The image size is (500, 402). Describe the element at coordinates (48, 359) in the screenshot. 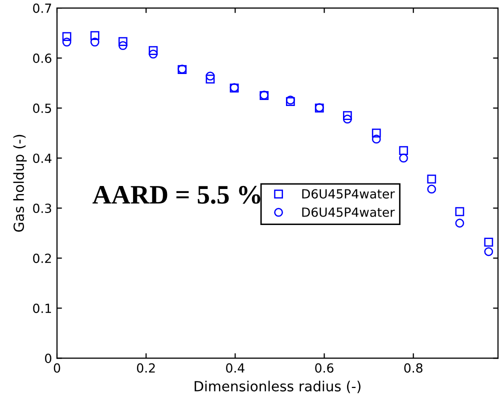

I see `y-tick-label: 0` at that location.